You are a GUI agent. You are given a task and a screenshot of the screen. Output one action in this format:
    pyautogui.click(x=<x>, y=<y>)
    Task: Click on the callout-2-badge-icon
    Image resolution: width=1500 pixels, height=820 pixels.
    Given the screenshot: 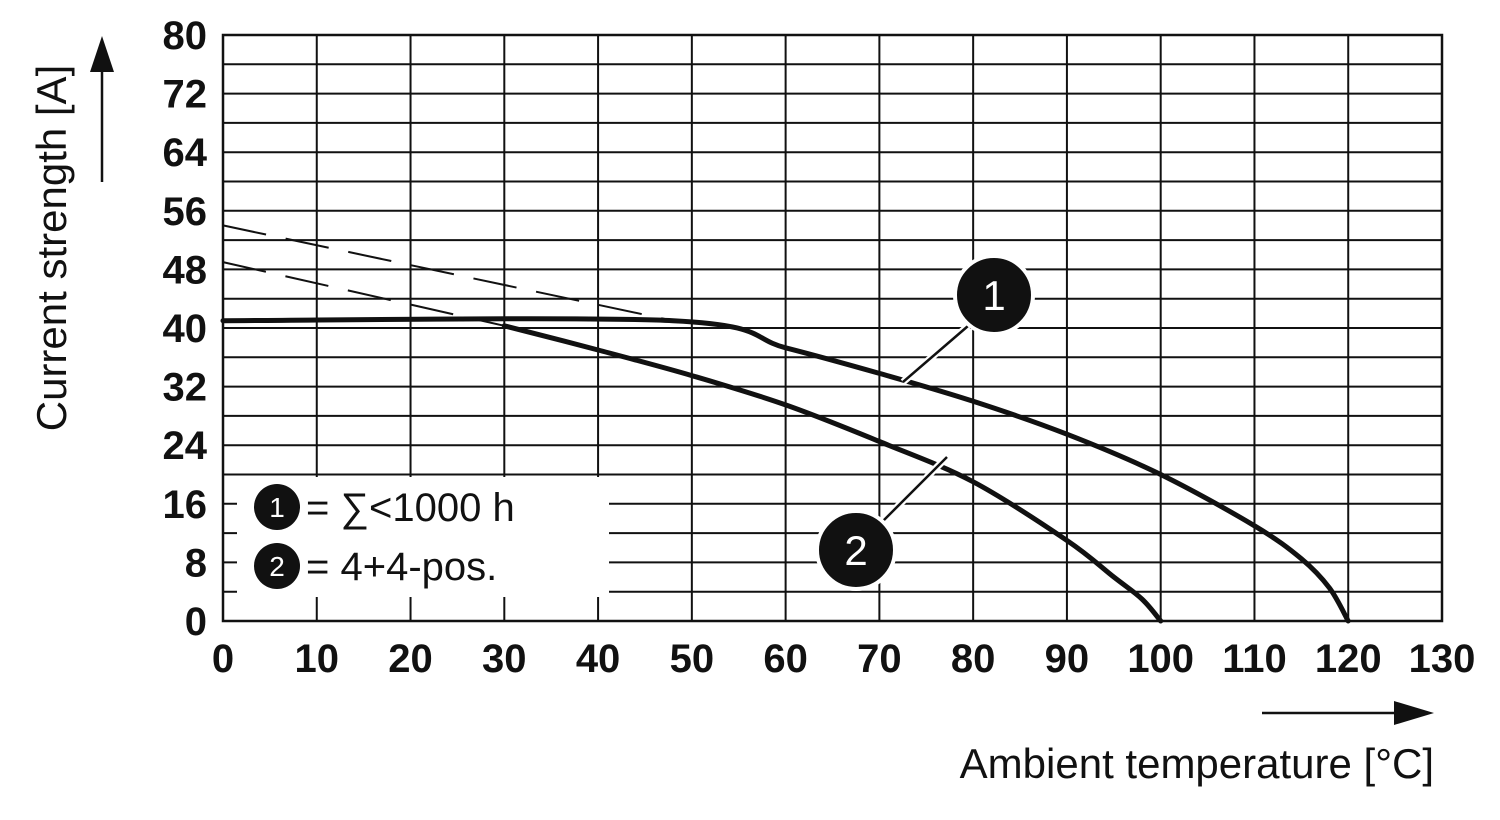 What is the action you would take?
    pyautogui.click(x=856, y=550)
    